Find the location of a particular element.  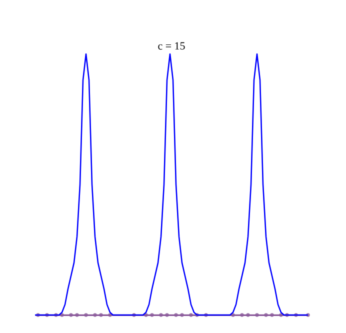

chart-title: c = 15 is located at coordinates (172, 46).